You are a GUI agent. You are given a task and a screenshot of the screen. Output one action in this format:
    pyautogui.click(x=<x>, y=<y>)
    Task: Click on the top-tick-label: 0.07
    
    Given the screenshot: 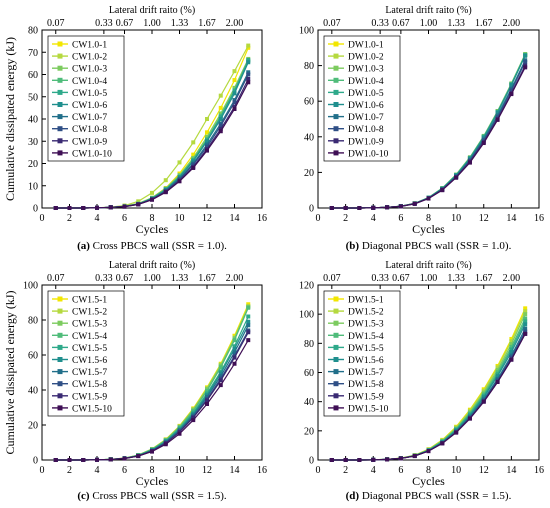 What is the action you would take?
    pyautogui.click(x=332, y=278)
    